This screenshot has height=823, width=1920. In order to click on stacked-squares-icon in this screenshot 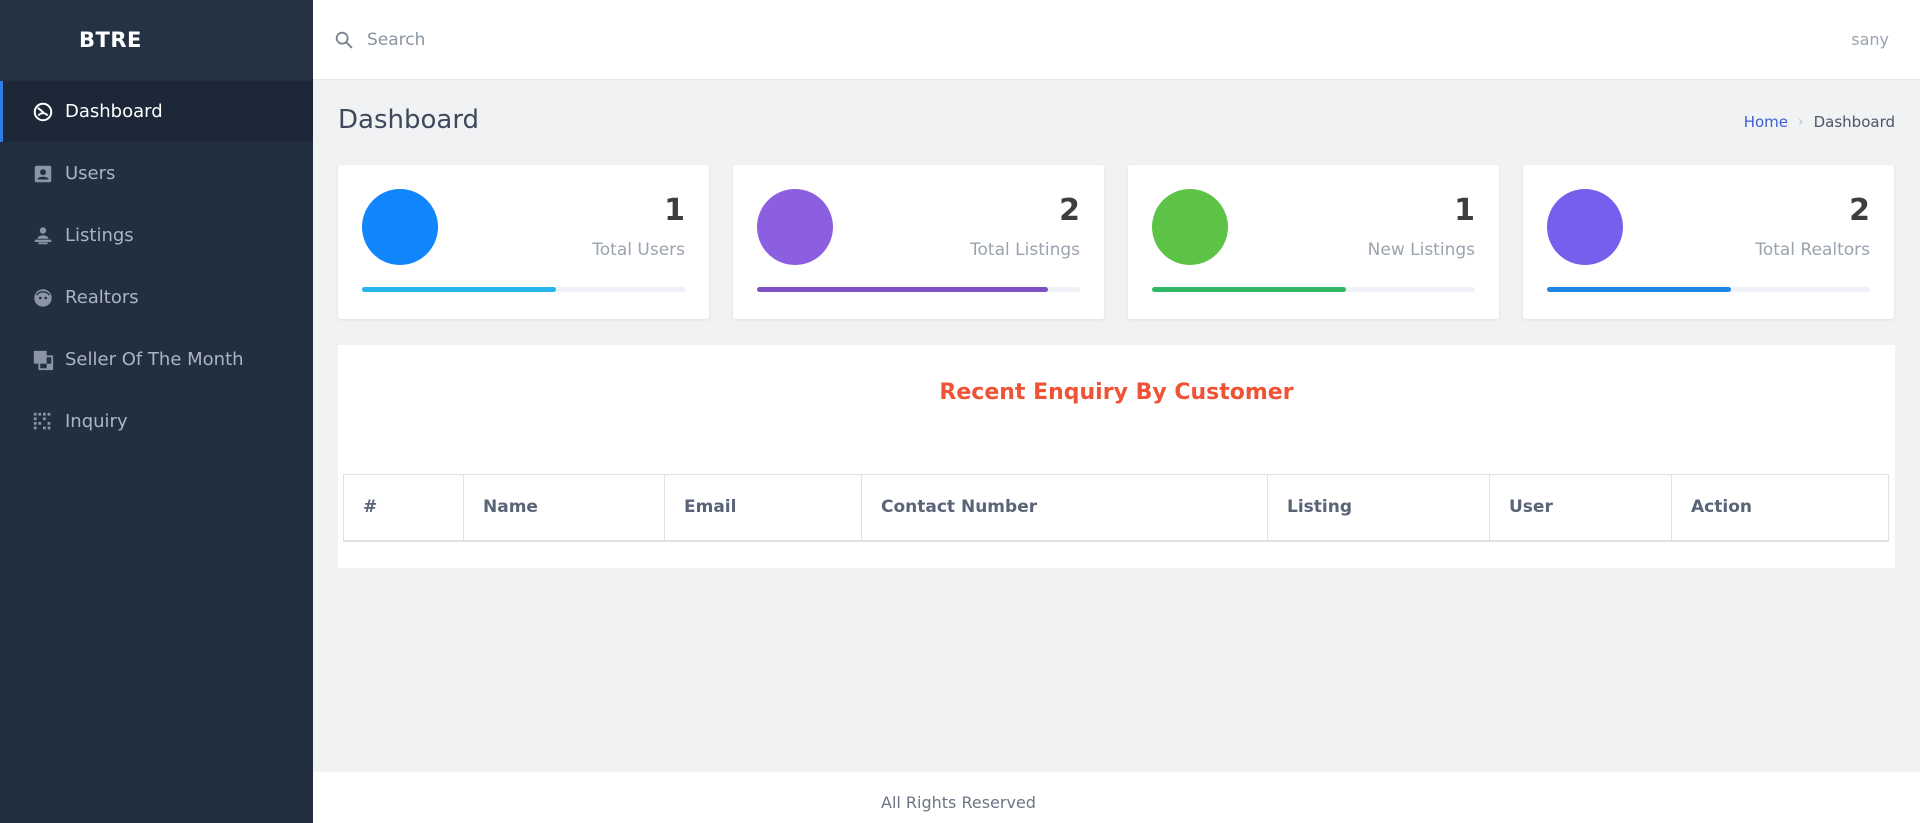, I will do `click(43, 360)`.